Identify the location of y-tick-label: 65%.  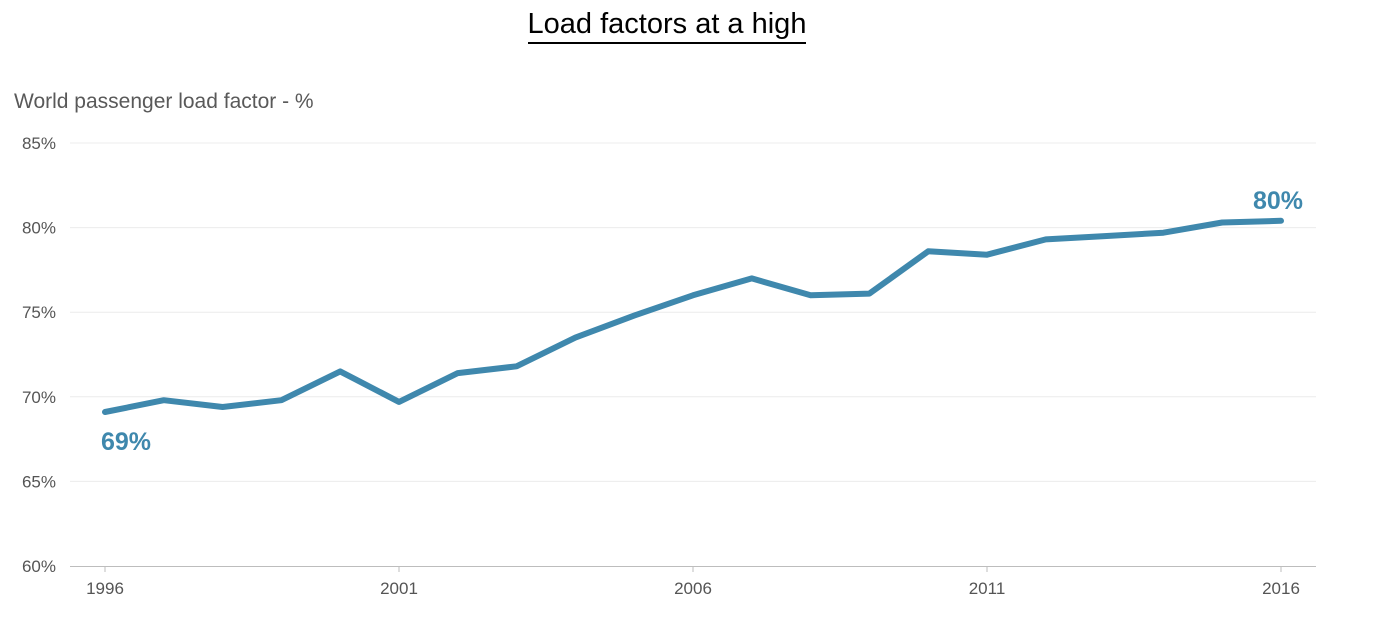
(39, 481).